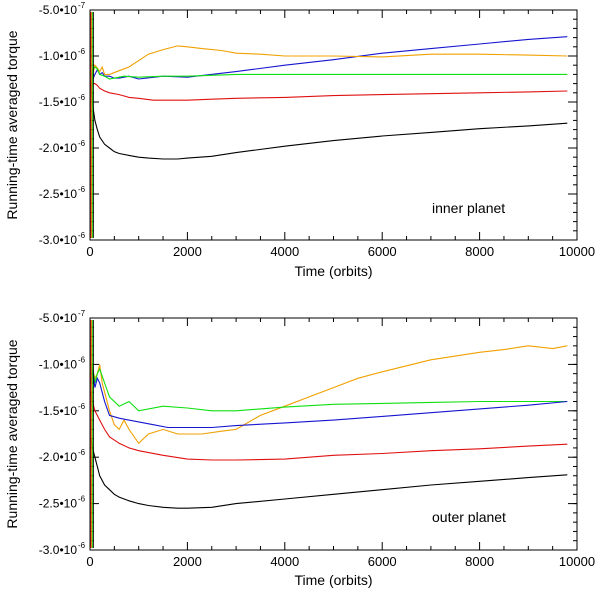 The width and height of the screenshot is (600, 590). Describe the element at coordinates (468, 208) in the screenshot. I see `panel-annotation: inner planet` at that location.